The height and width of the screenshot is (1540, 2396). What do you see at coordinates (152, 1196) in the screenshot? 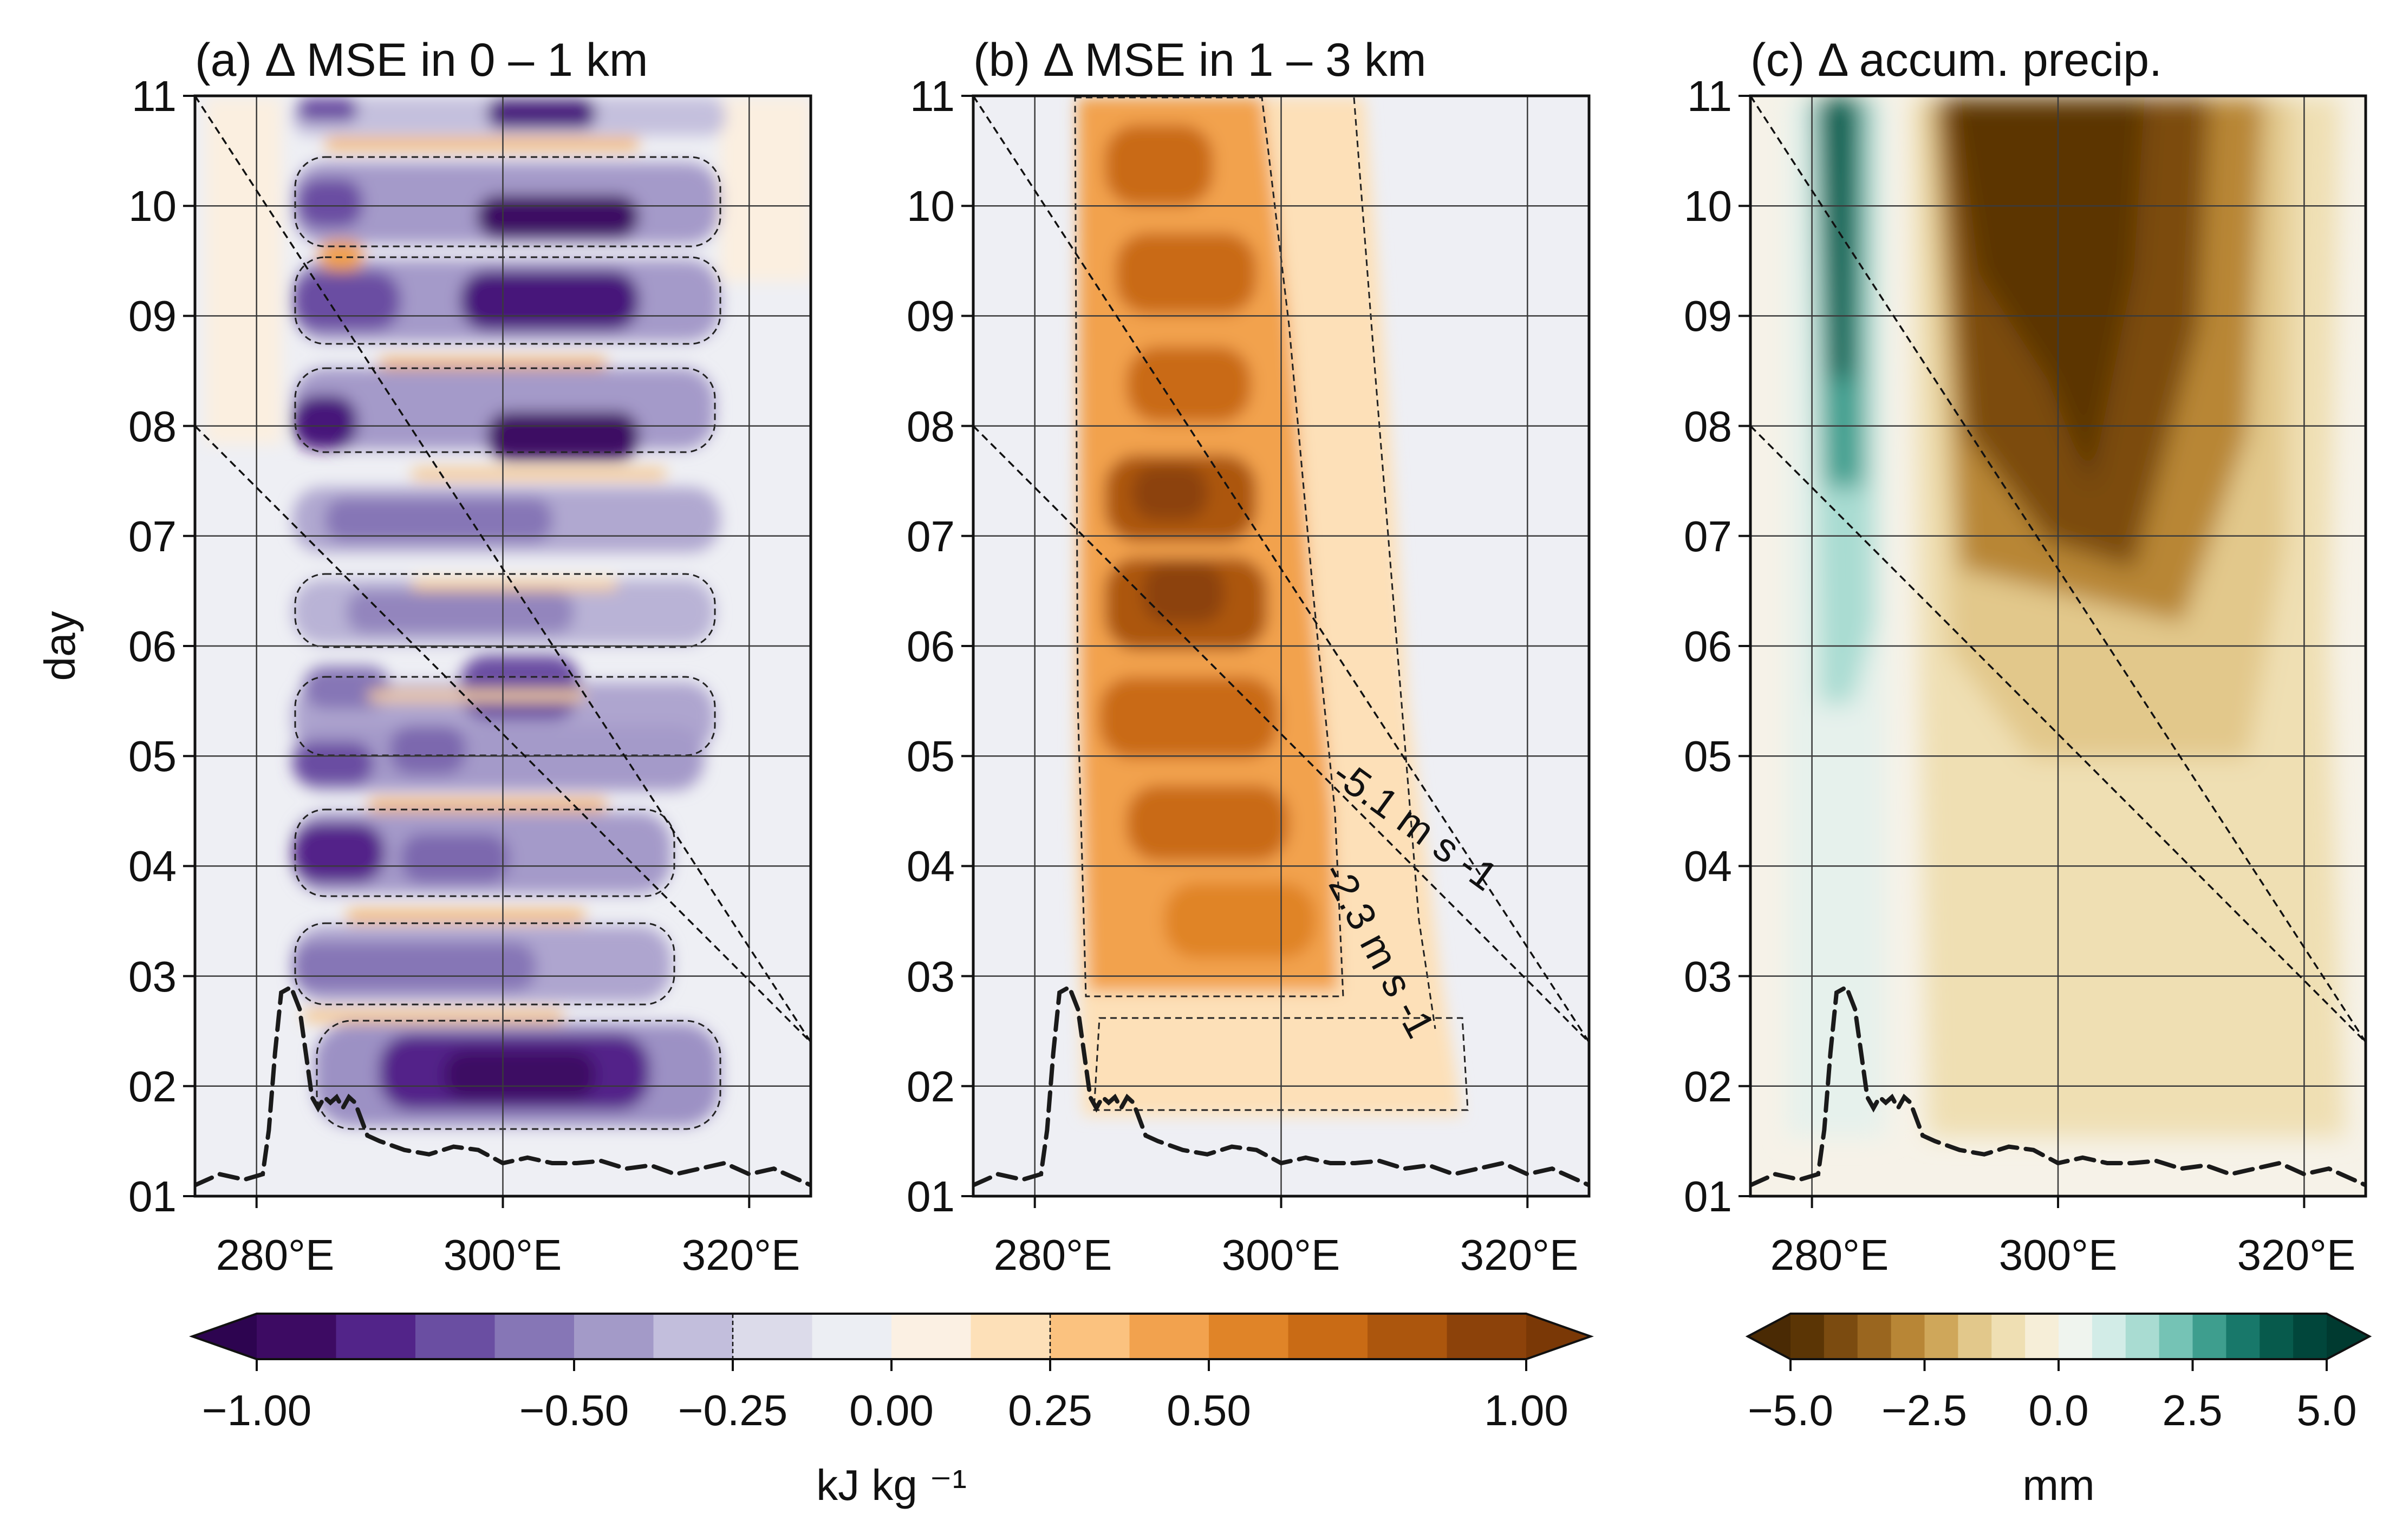
I see `panel-a-y-tick-label: 01` at bounding box center [152, 1196].